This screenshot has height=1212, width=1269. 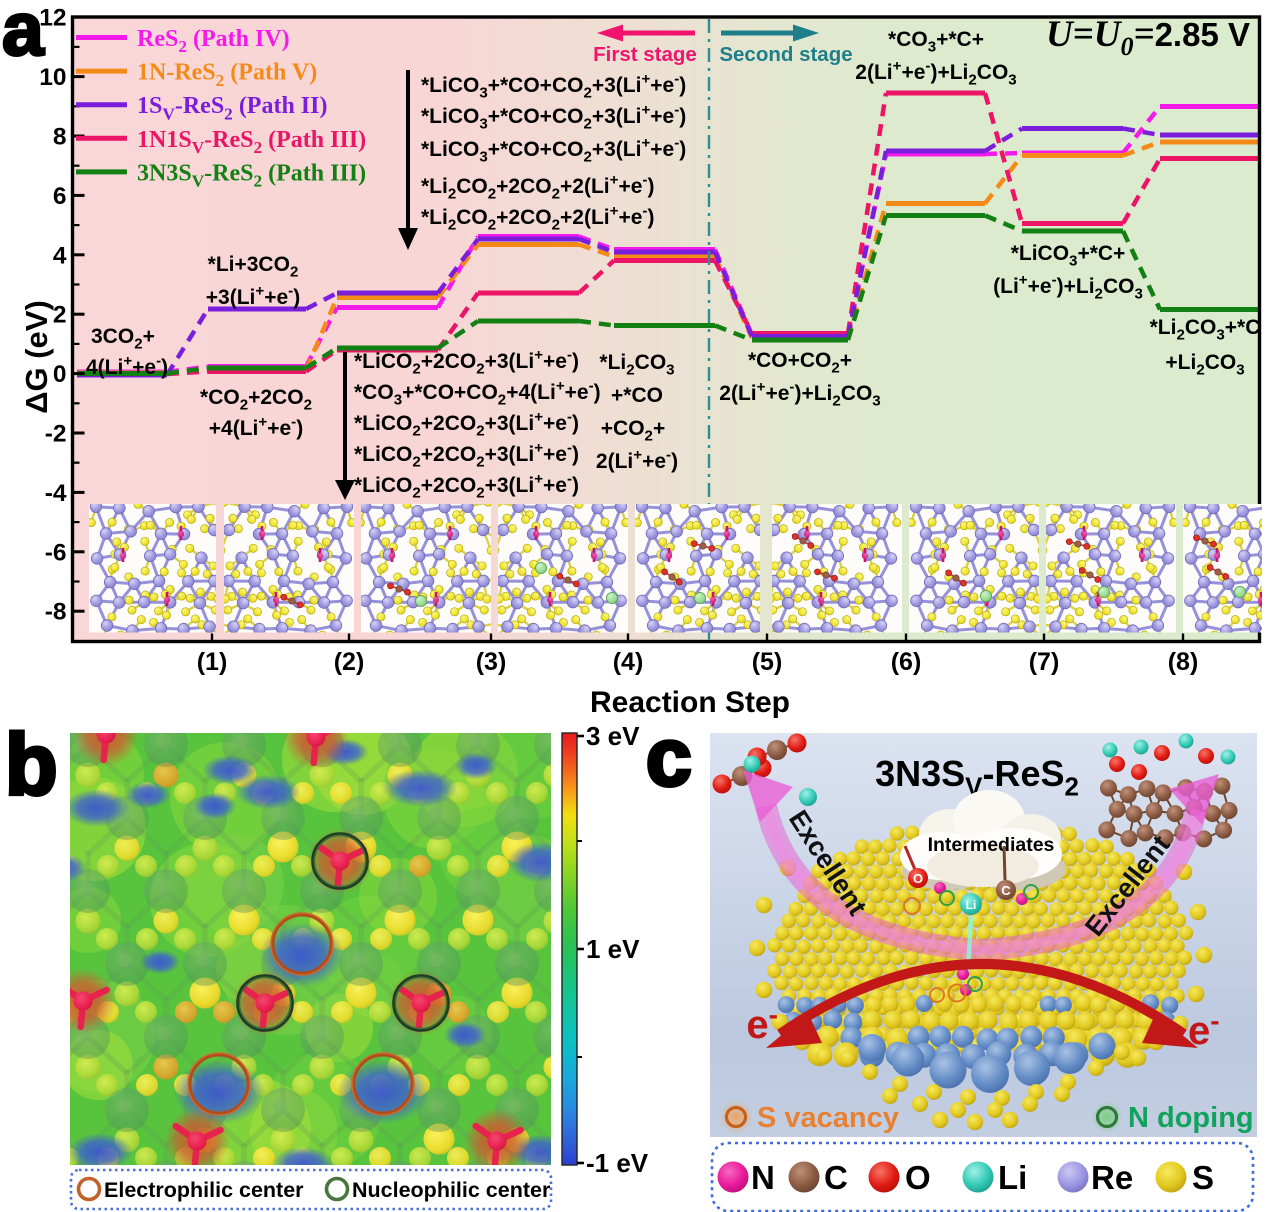 I want to click on svg-text: Electrophilic center, so click(x=204, y=1190).